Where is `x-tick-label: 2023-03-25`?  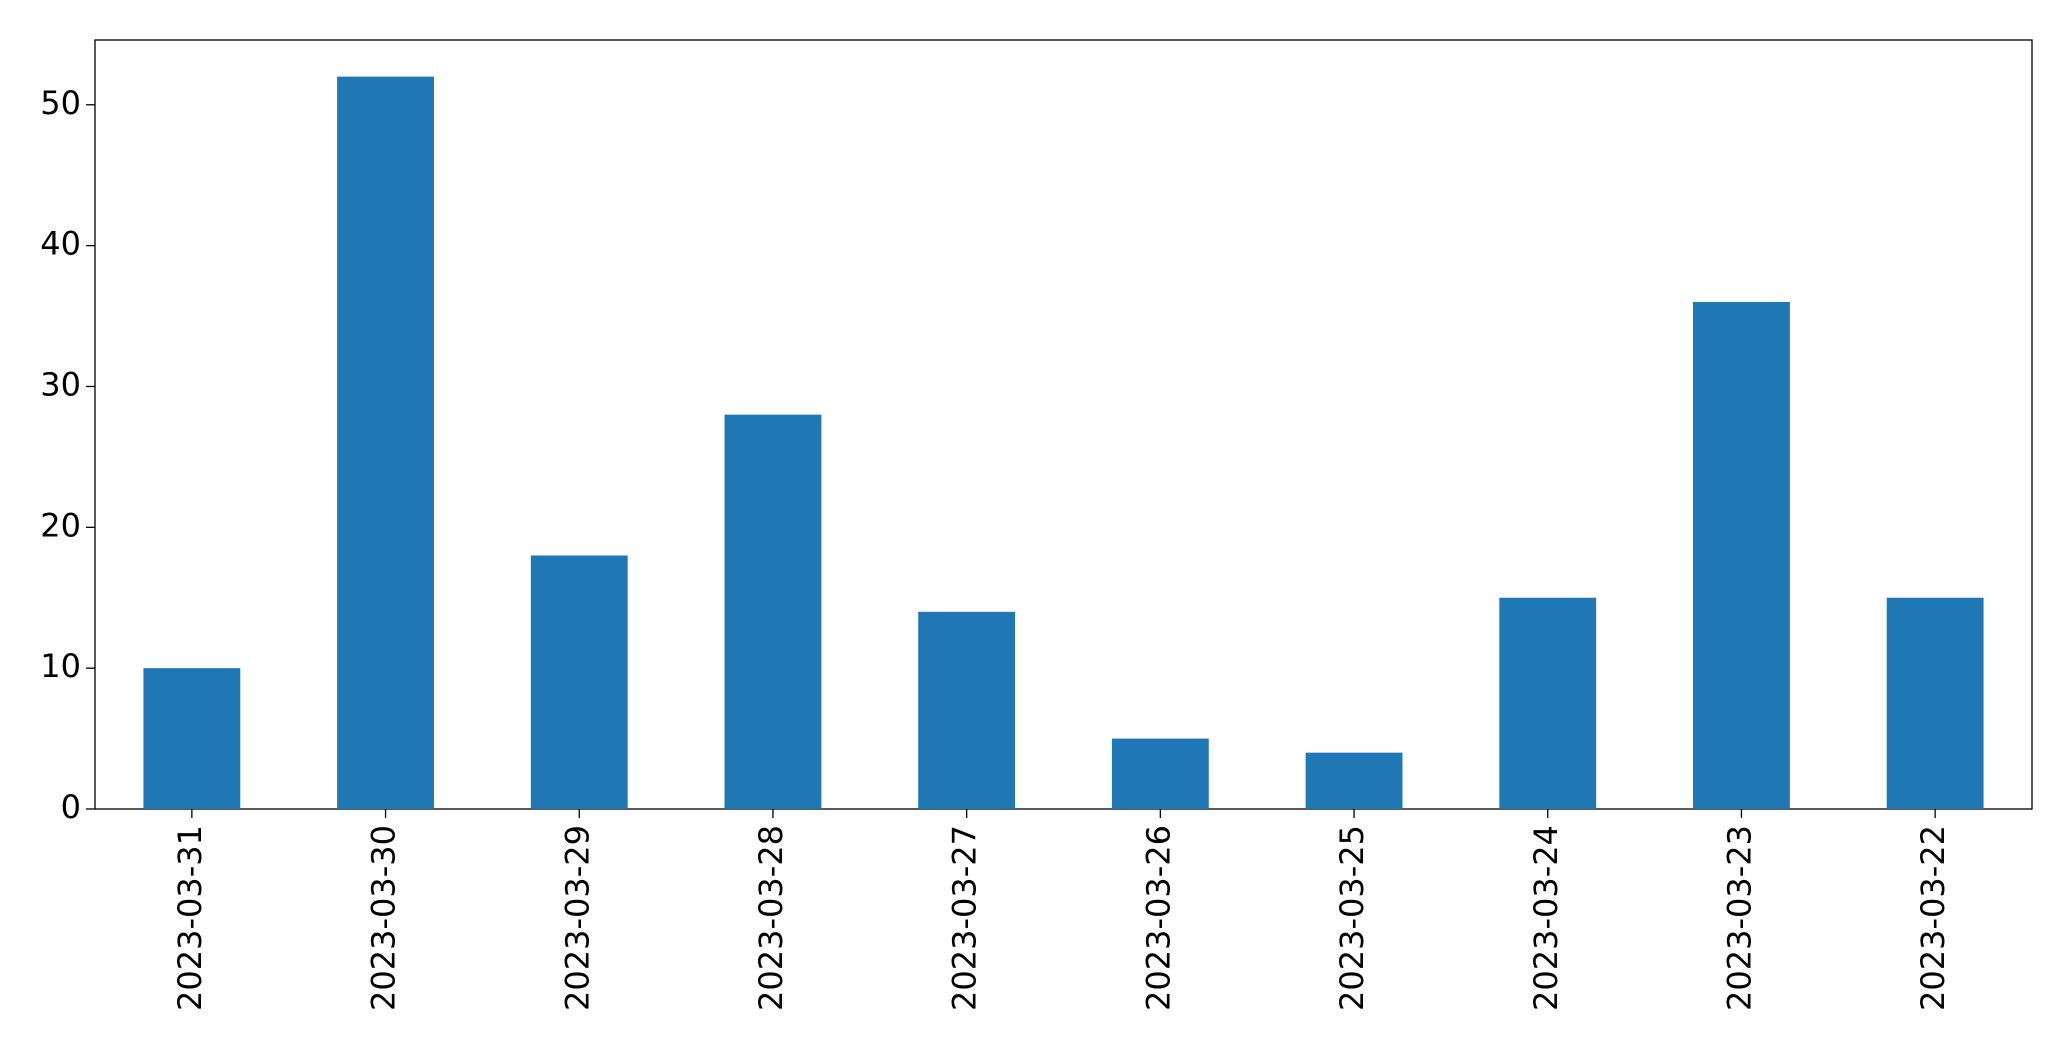 x-tick-label: 2023-03-25 is located at coordinates (1352, 918).